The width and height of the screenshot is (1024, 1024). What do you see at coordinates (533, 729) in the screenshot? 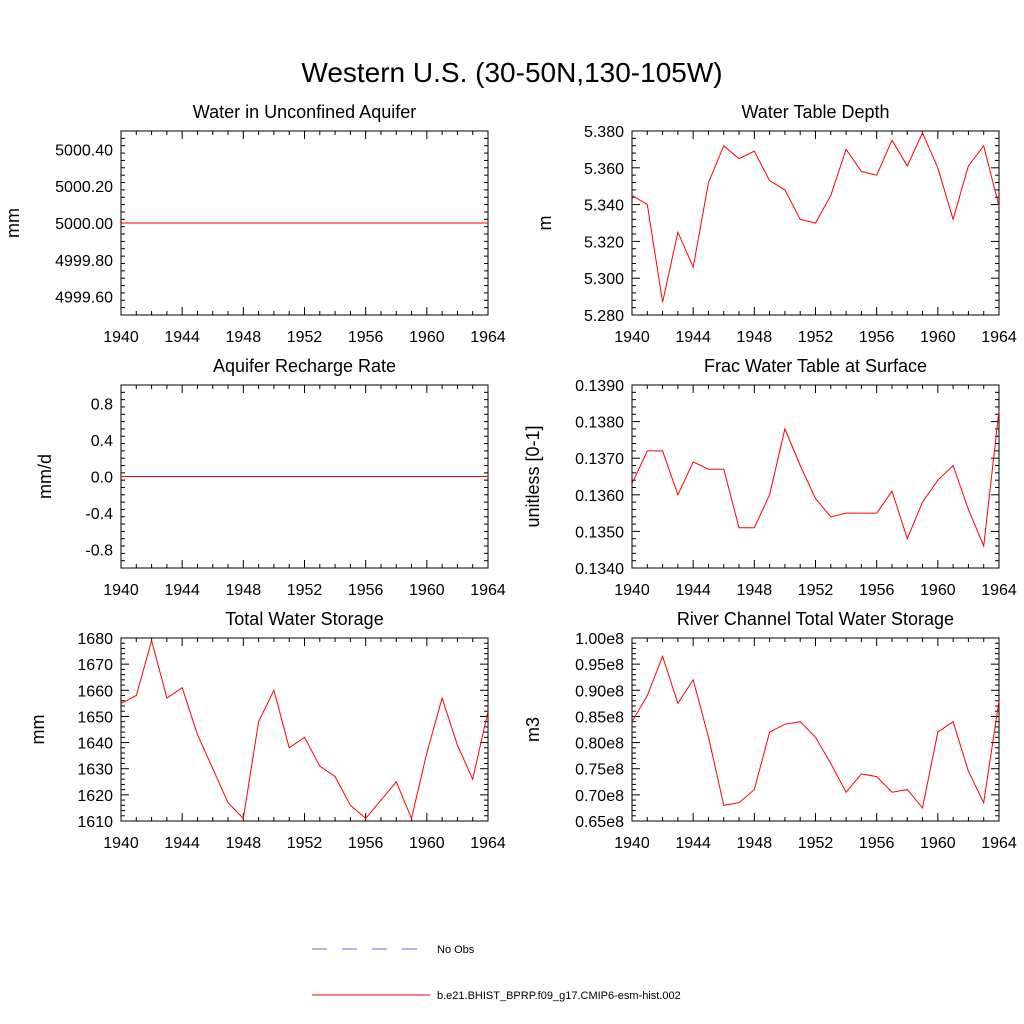
I see `y-axis-label: m3` at bounding box center [533, 729].